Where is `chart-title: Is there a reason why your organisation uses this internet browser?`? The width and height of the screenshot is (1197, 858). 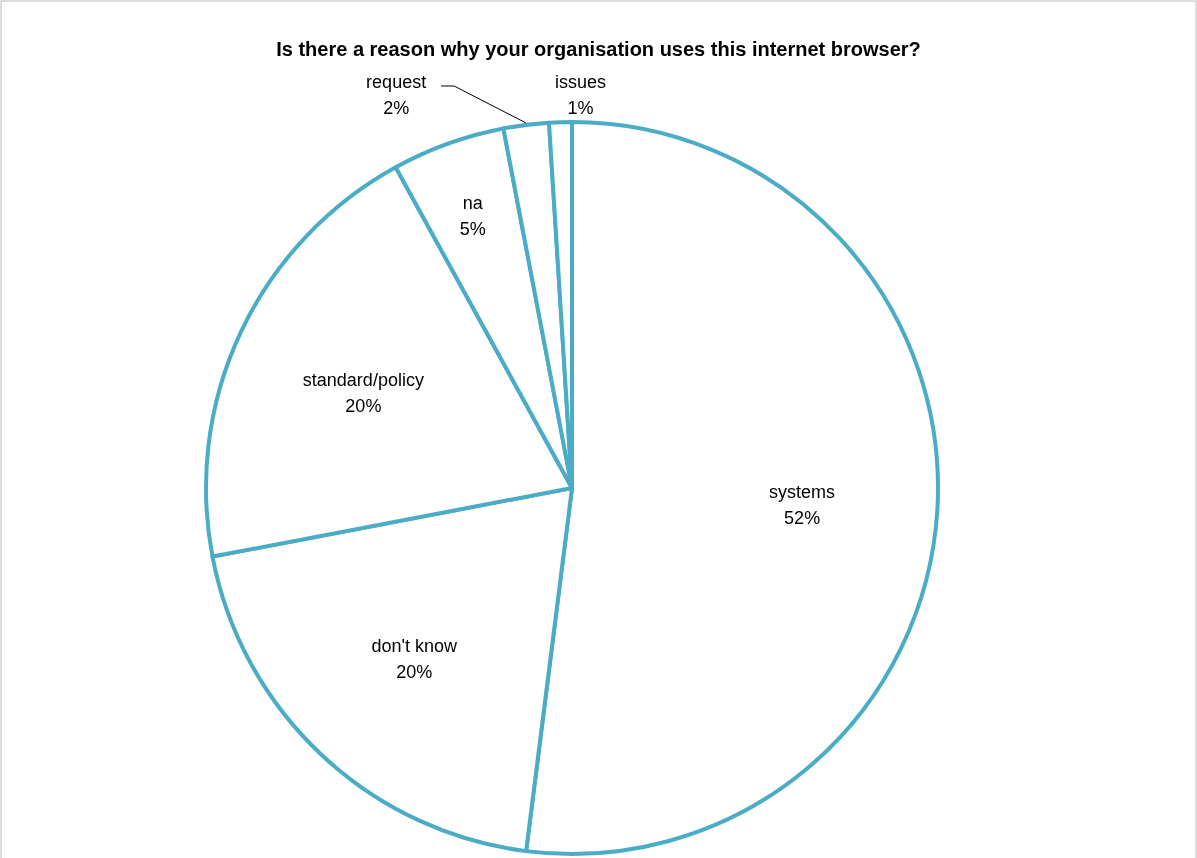 chart-title: Is there a reason why your organisation uses this internet browser? is located at coordinates (598, 49).